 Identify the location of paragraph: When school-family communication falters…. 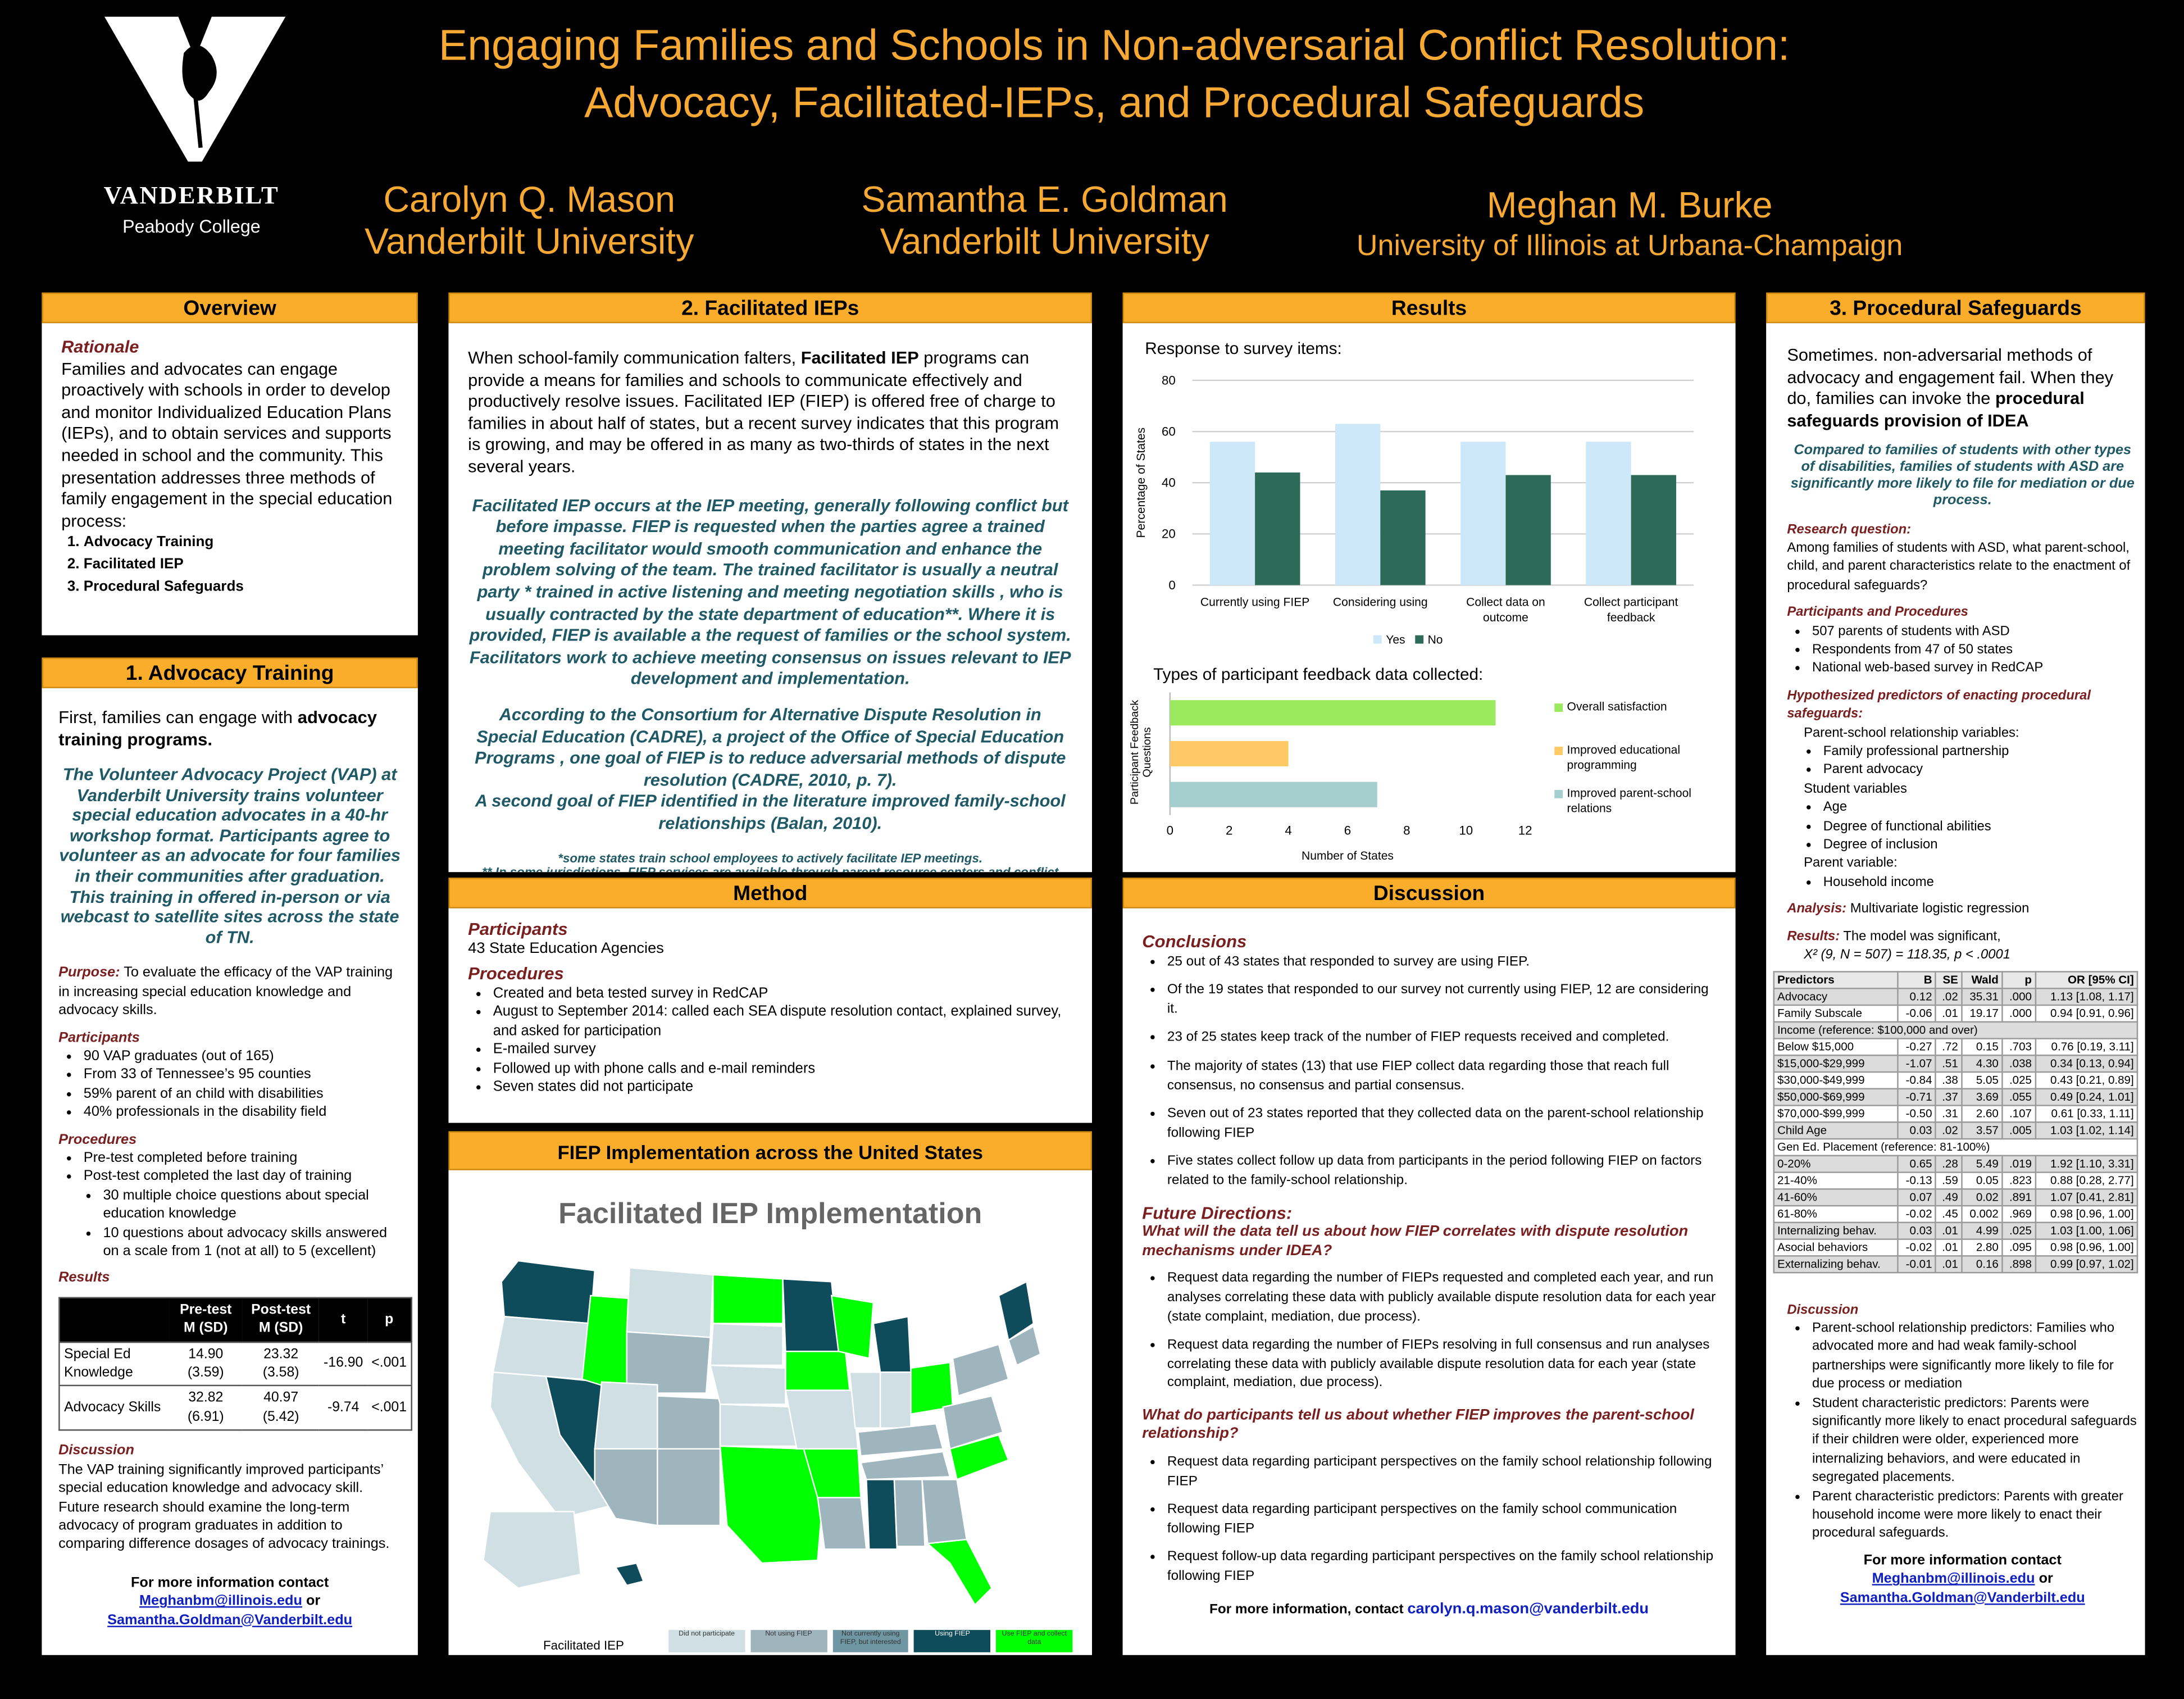
(770, 413).